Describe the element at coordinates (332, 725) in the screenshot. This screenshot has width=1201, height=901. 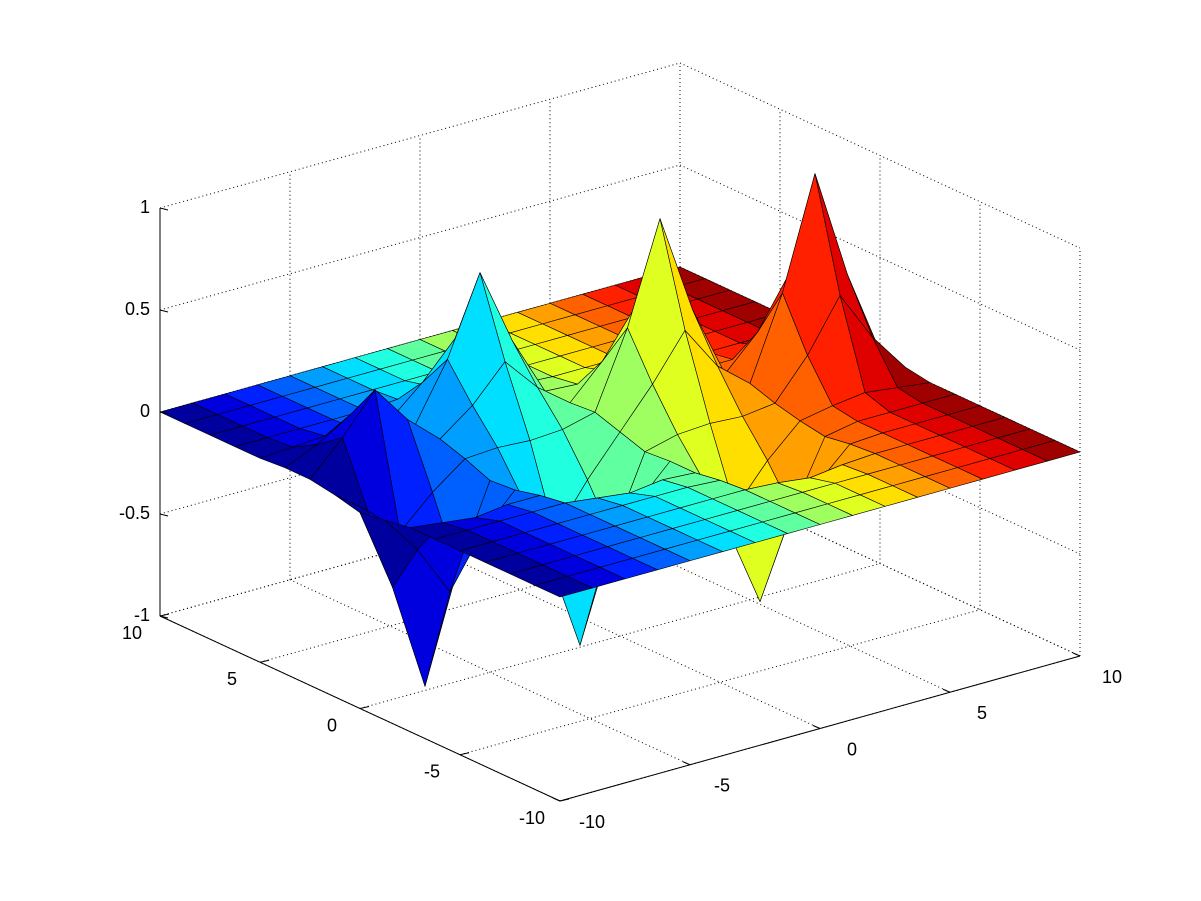
I see `y-tick-label: 0` at that location.